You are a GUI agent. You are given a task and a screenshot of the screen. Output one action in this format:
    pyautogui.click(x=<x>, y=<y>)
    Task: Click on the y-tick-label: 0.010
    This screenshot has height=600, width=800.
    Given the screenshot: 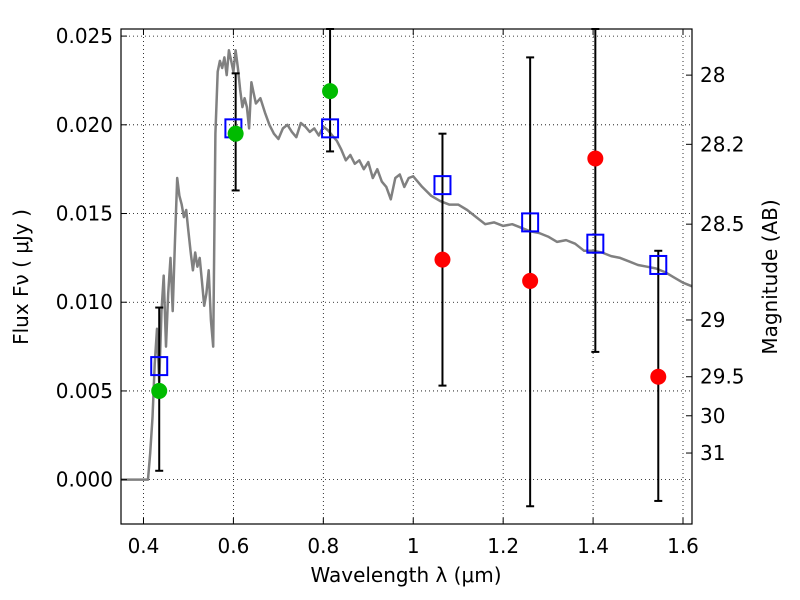 What is the action you would take?
    pyautogui.click(x=84, y=302)
    